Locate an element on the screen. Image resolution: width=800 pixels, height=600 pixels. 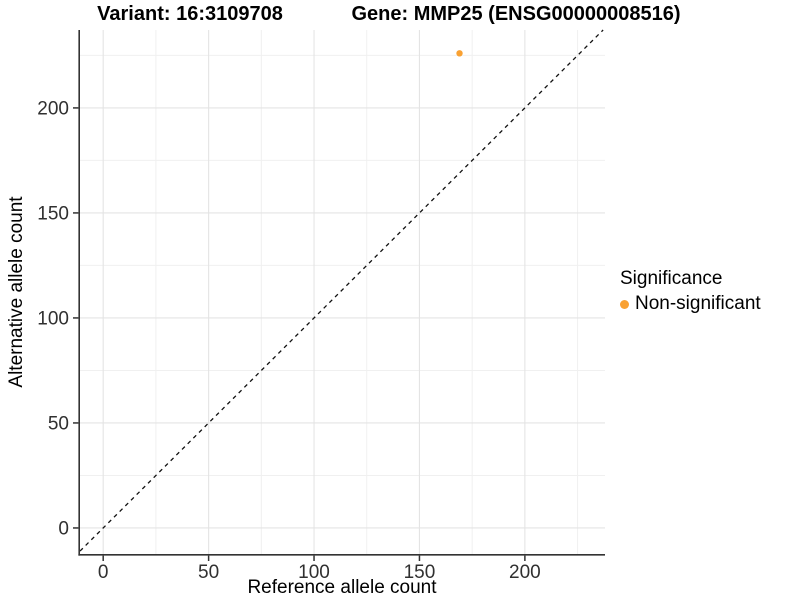
legend-item: Non-significant is located at coordinates (707, 304).